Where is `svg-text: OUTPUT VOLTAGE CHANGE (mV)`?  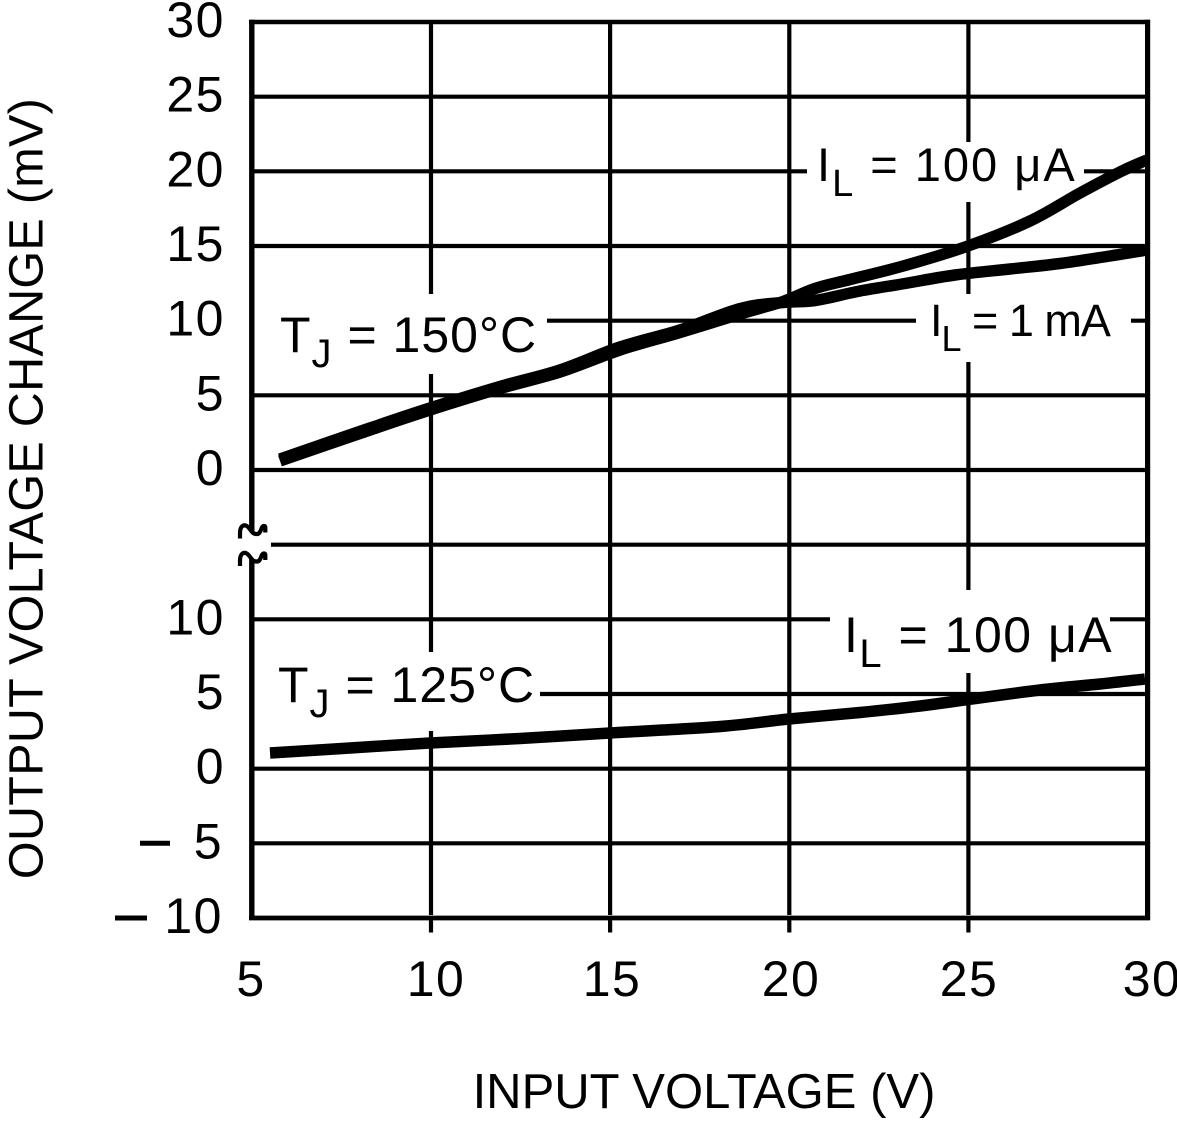
svg-text: OUTPUT VOLTAGE CHANGE (mV) is located at coordinates (27, 488).